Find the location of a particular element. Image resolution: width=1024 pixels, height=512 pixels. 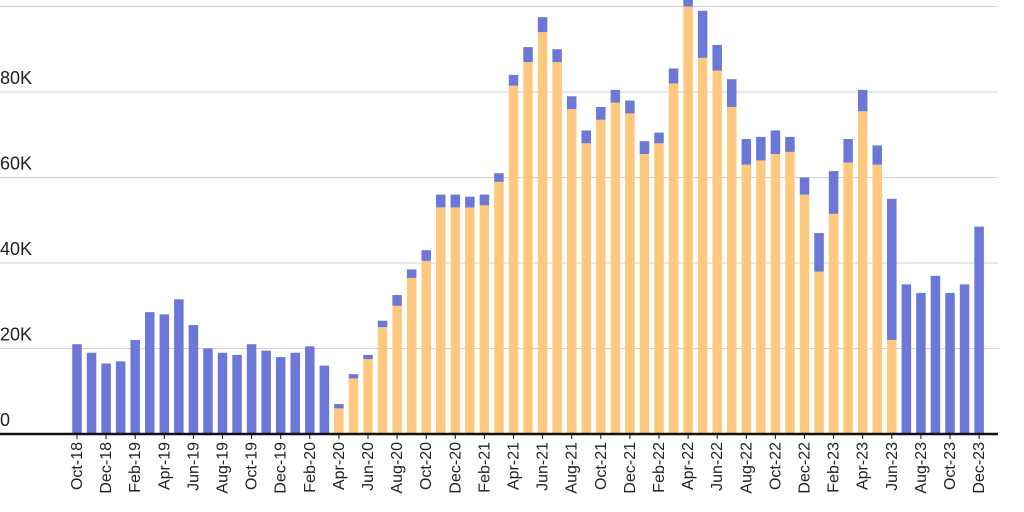

x-tick-label: Aug-20 is located at coordinates (397, 468).